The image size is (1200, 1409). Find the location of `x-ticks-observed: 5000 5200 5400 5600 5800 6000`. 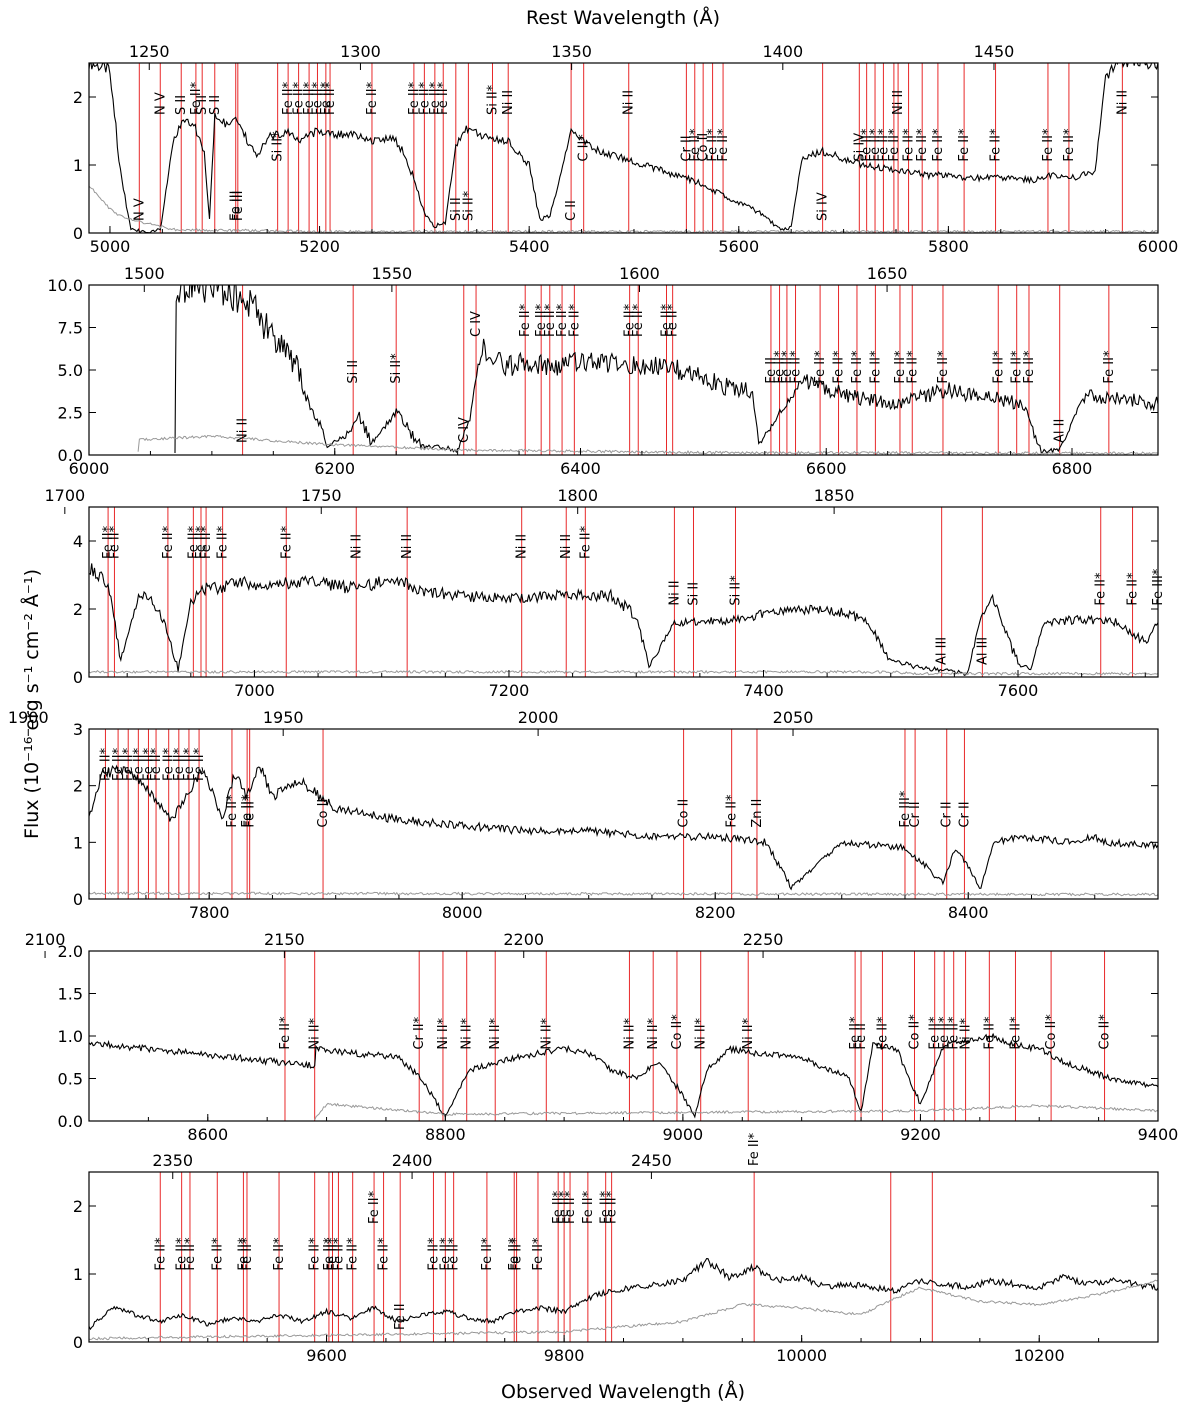

x-ticks-observed: 5000 5200 5400 5600 5800 6000 is located at coordinates (634, 241).